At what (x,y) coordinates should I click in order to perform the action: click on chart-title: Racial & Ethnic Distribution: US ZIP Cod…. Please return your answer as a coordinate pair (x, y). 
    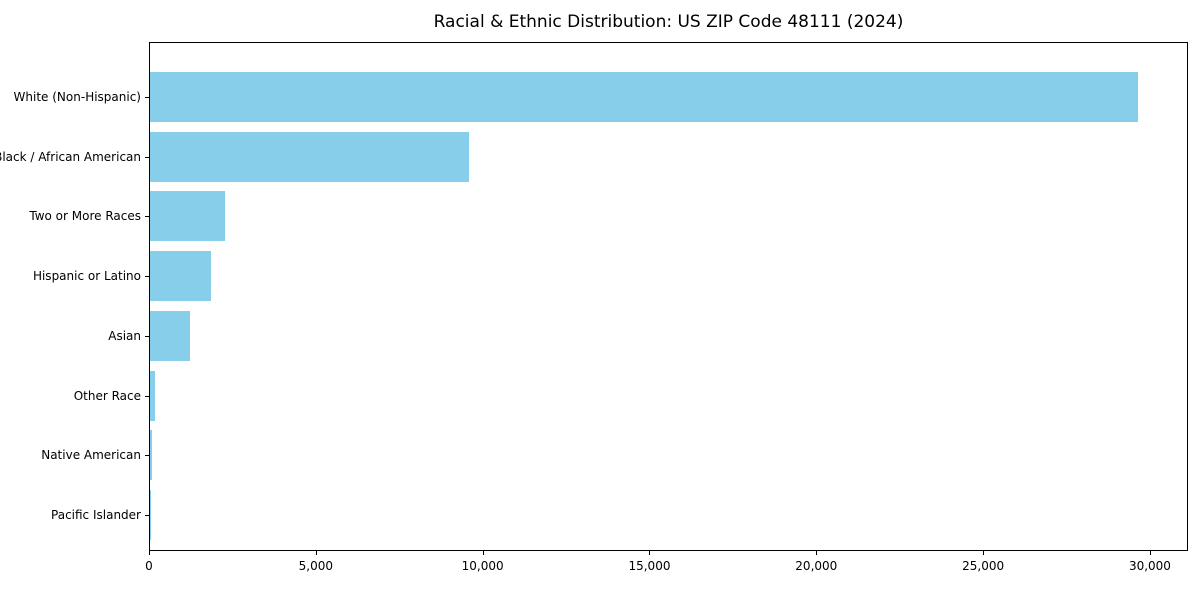
    Looking at the image, I should click on (668, 22).